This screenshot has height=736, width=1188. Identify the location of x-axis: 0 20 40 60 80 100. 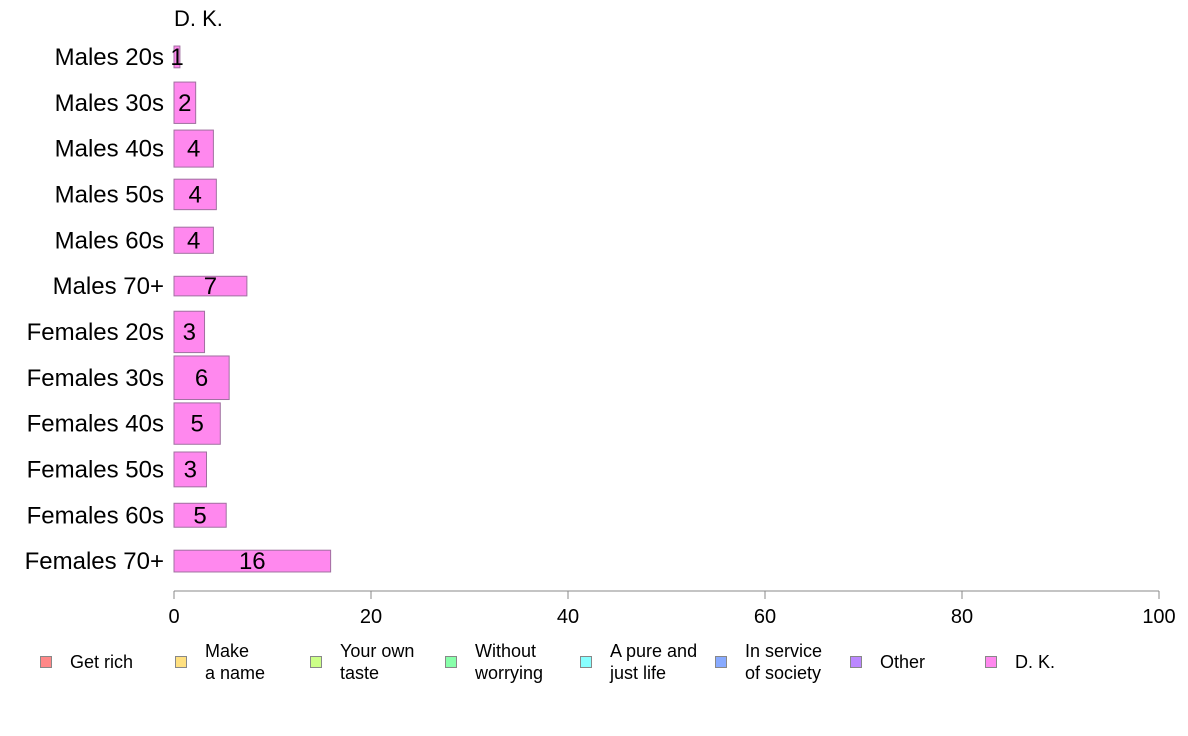
(672, 609).